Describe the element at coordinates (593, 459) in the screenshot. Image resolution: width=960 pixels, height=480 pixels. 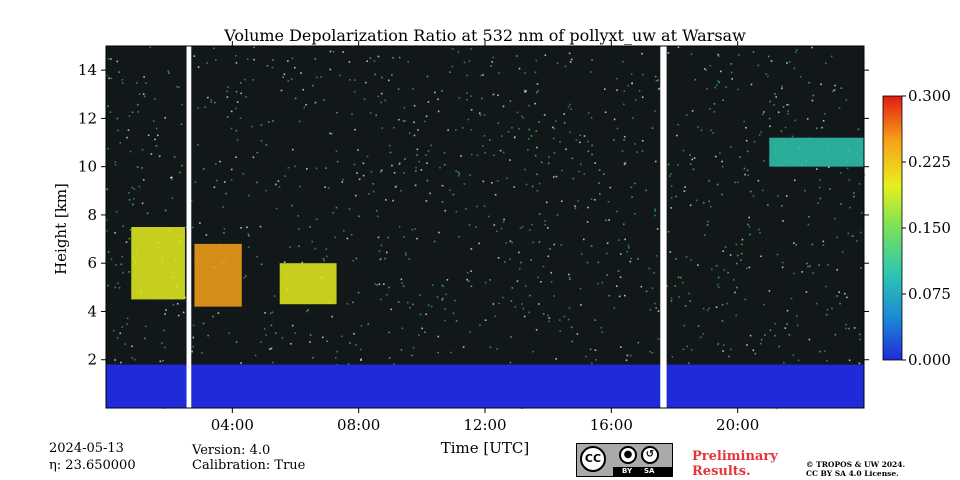
I see `cc-logo-icon: CC` at that location.